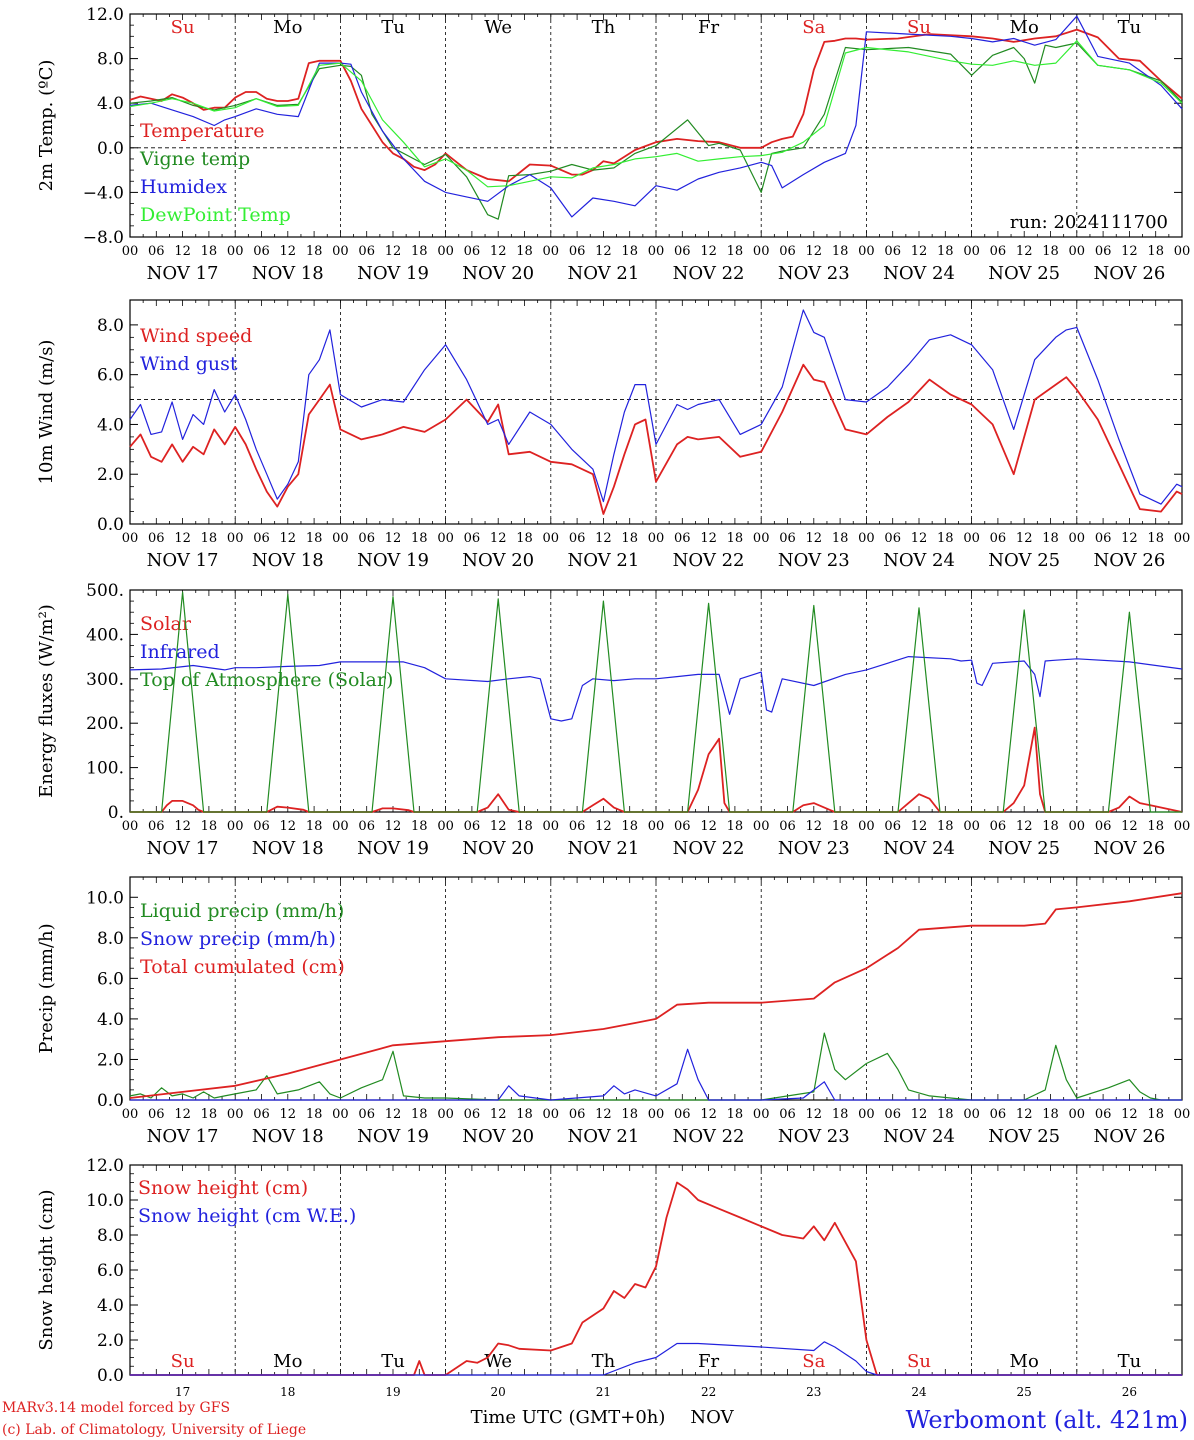 The width and height of the screenshot is (1194, 1440). I want to click on energy-ytick-label: 100., so click(105, 769).